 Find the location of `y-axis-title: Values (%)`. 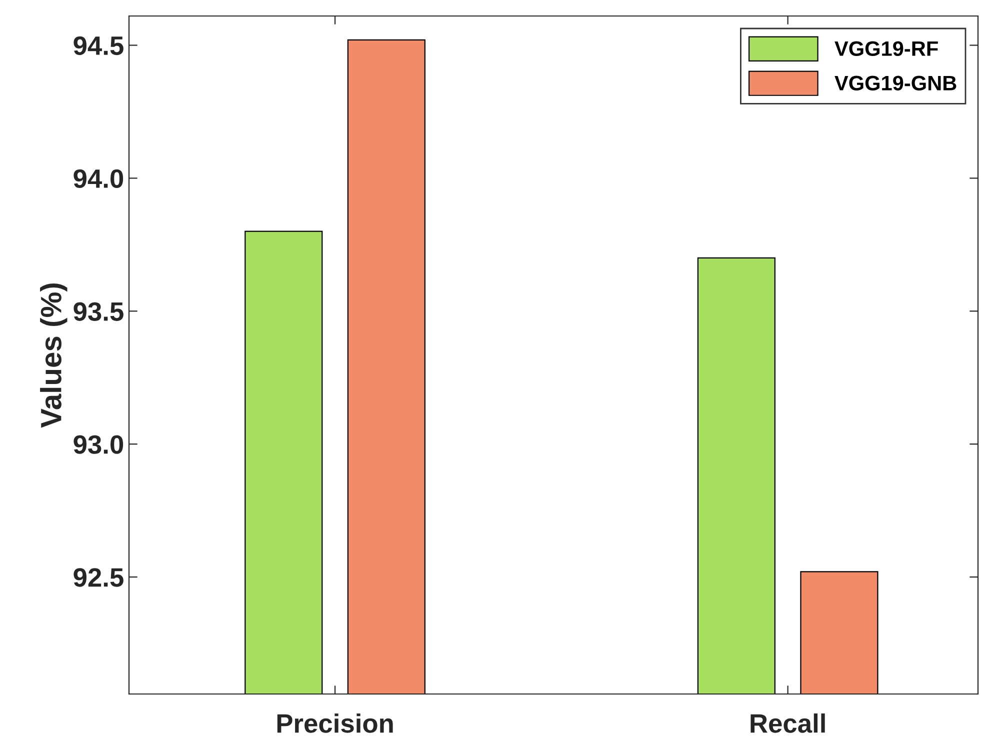

y-axis-title: Values (%) is located at coordinates (54, 356).